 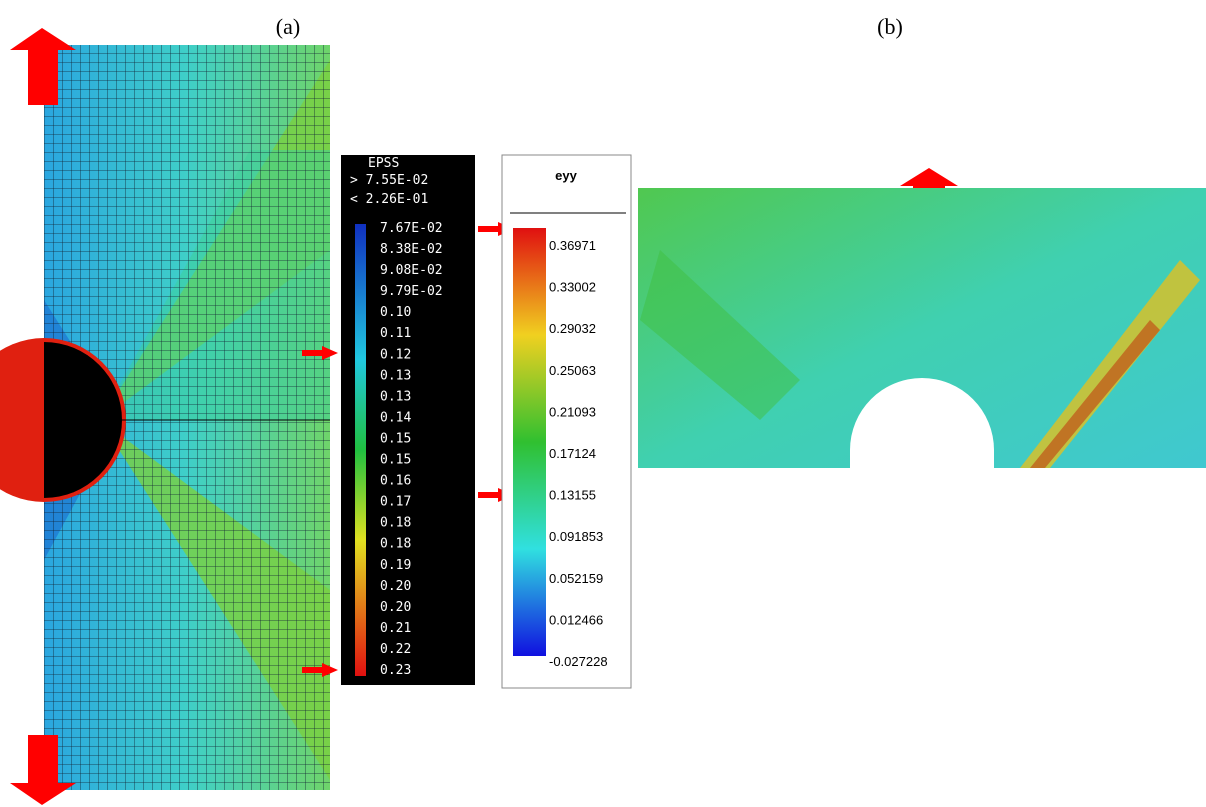 What do you see at coordinates (383, 163) in the screenshot?
I see `legend-title: EPSS` at bounding box center [383, 163].